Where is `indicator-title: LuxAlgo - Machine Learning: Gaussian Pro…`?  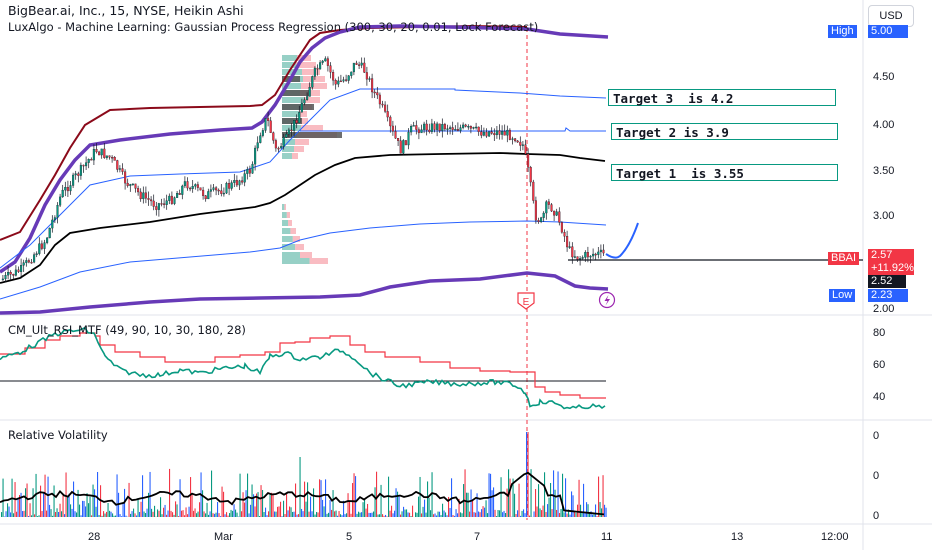 indicator-title: LuxAlgo - Machine Learning: Gaussian Pro… is located at coordinates (273, 27).